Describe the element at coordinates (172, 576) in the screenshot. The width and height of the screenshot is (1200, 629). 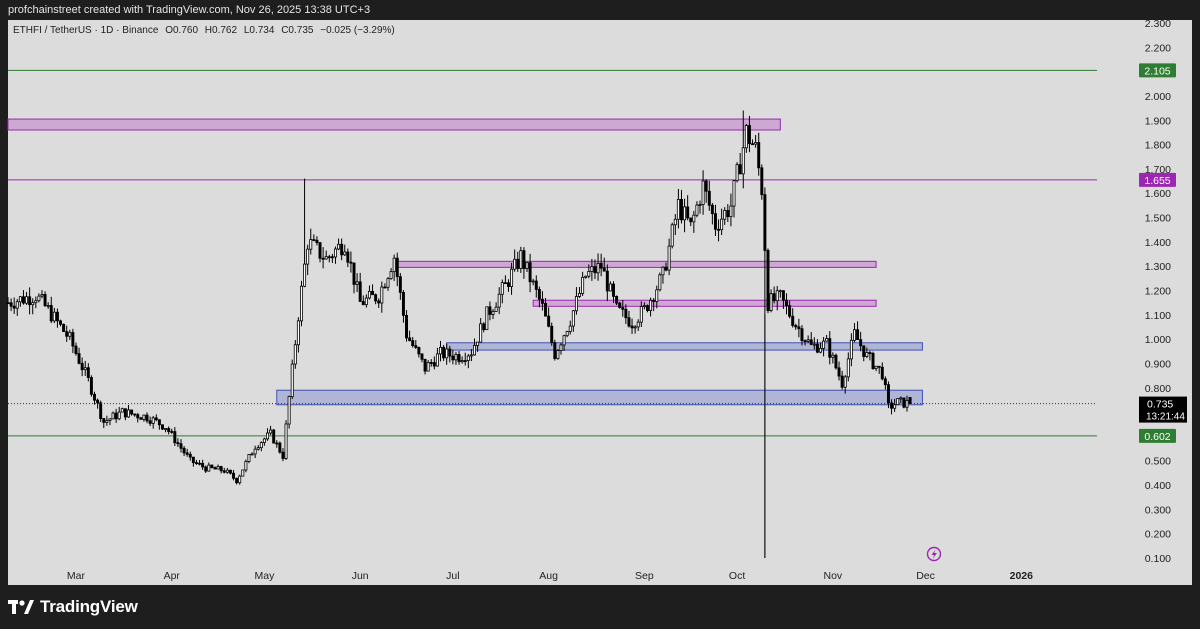
I see `time-tick-label: Apr` at that location.